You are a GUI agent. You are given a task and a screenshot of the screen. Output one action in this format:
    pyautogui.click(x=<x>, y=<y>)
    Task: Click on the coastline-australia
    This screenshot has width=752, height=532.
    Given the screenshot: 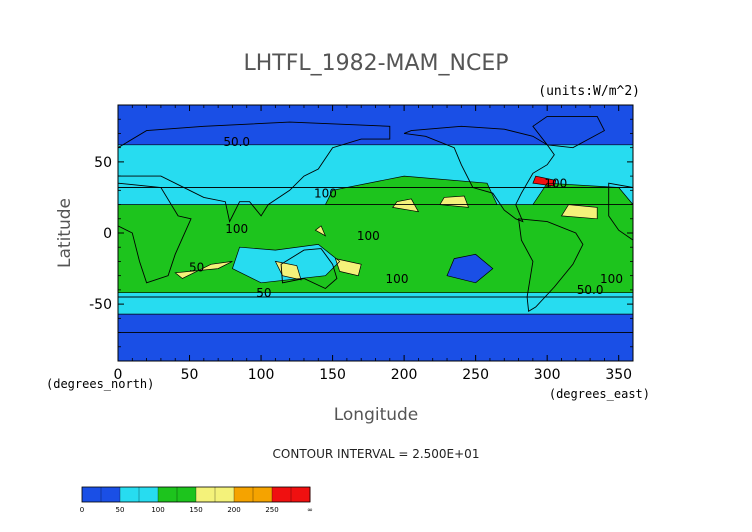 What is the action you would take?
    pyautogui.click(x=309, y=269)
    